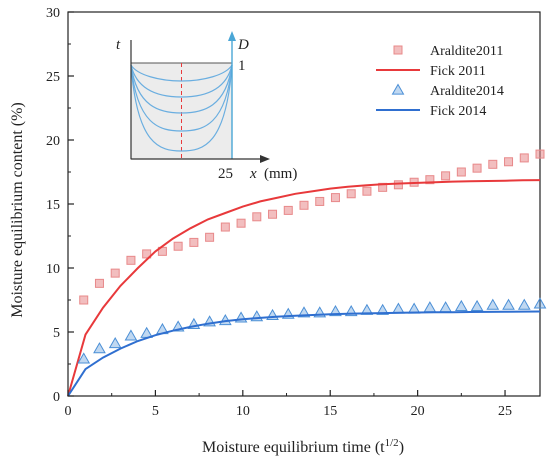 Image resolution: width=550 pixels, height=471 pixels. Describe the element at coordinates (458, 71) in the screenshot. I see `legend-label: Fick 2011` at that location.